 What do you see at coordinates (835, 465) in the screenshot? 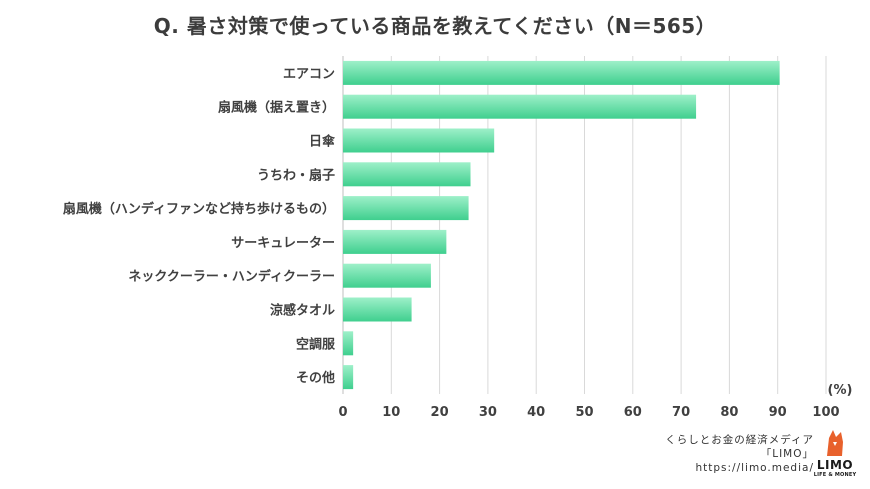
I see `logo-text: LIMO` at bounding box center [835, 465].